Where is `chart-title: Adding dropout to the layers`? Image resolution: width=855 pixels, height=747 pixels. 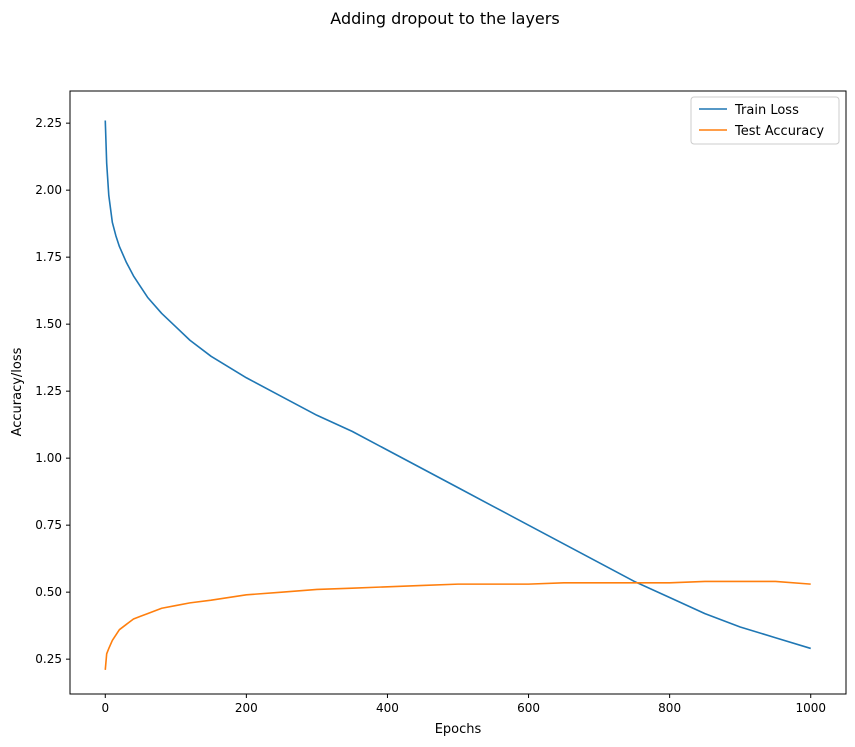
chart-title: Adding dropout to the layers is located at coordinates (444, 18).